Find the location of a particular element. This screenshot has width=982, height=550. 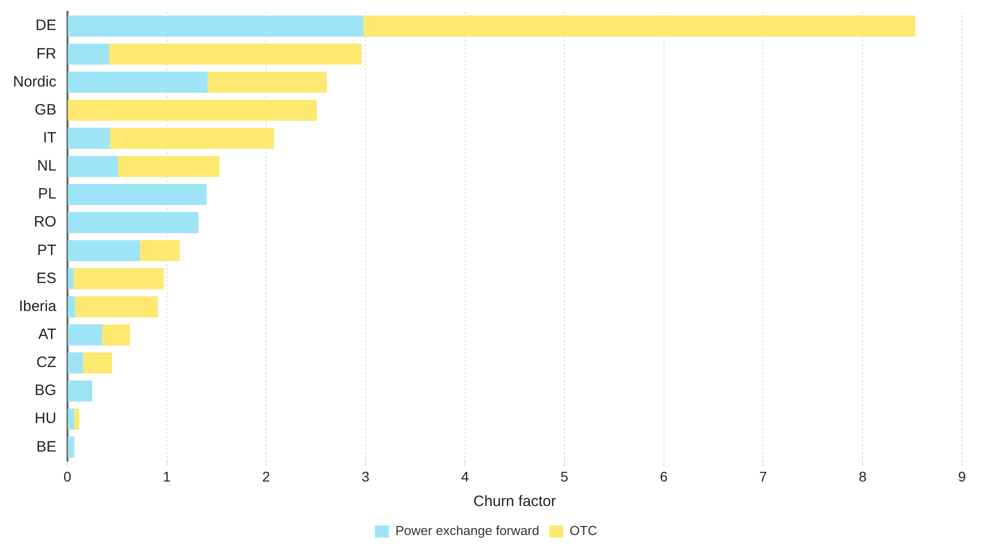

x-tick-label: 2 is located at coordinates (266, 476).